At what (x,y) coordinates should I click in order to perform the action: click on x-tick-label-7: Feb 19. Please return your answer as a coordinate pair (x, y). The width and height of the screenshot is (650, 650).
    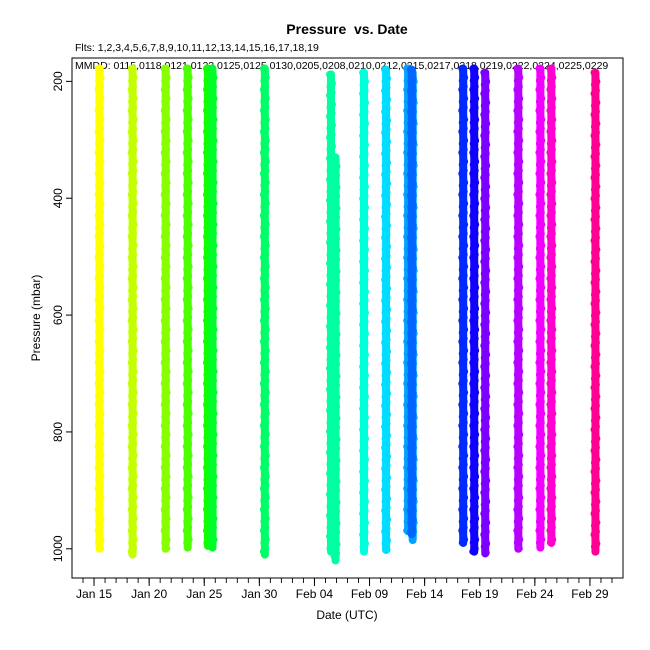
    Looking at the image, I should click on (480, 594).